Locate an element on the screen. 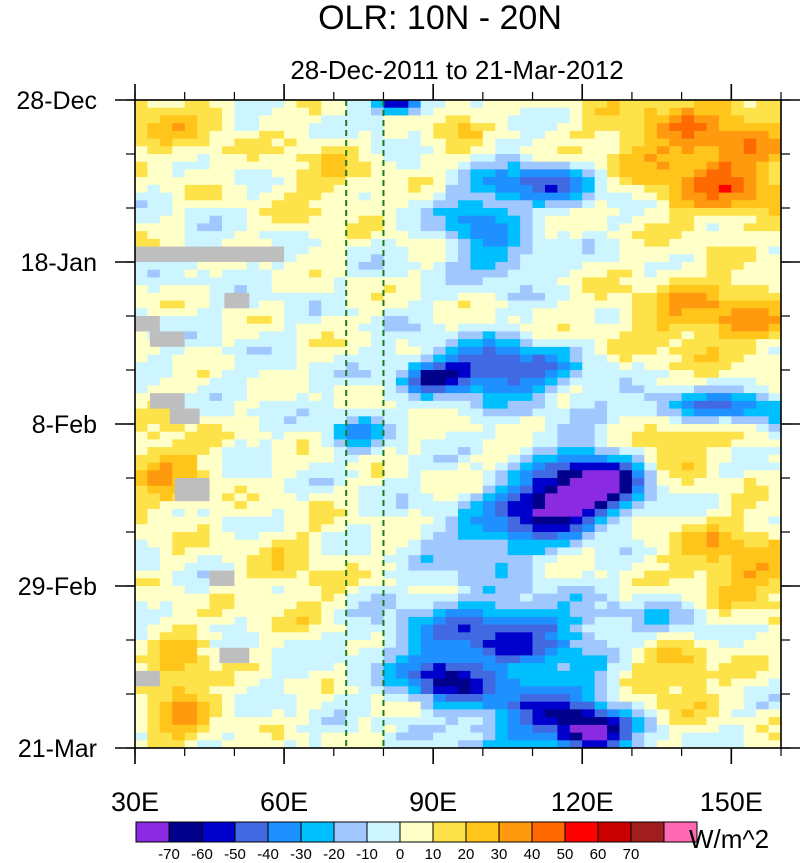 This screenshot has height=863, width=800. colorbar-label: -60 is located at coordinates (202, 854).